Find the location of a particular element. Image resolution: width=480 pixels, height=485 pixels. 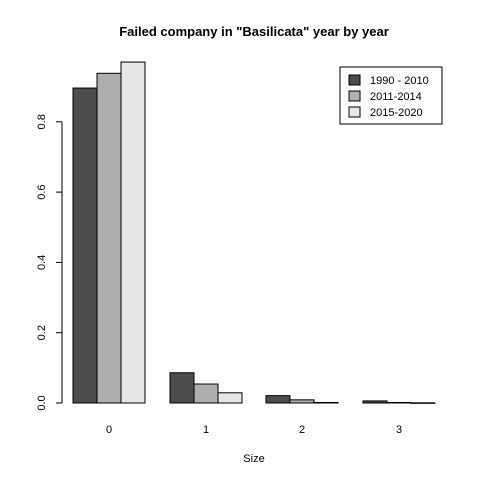

x-tick-label: 3 is located at coordinates (399, 430).